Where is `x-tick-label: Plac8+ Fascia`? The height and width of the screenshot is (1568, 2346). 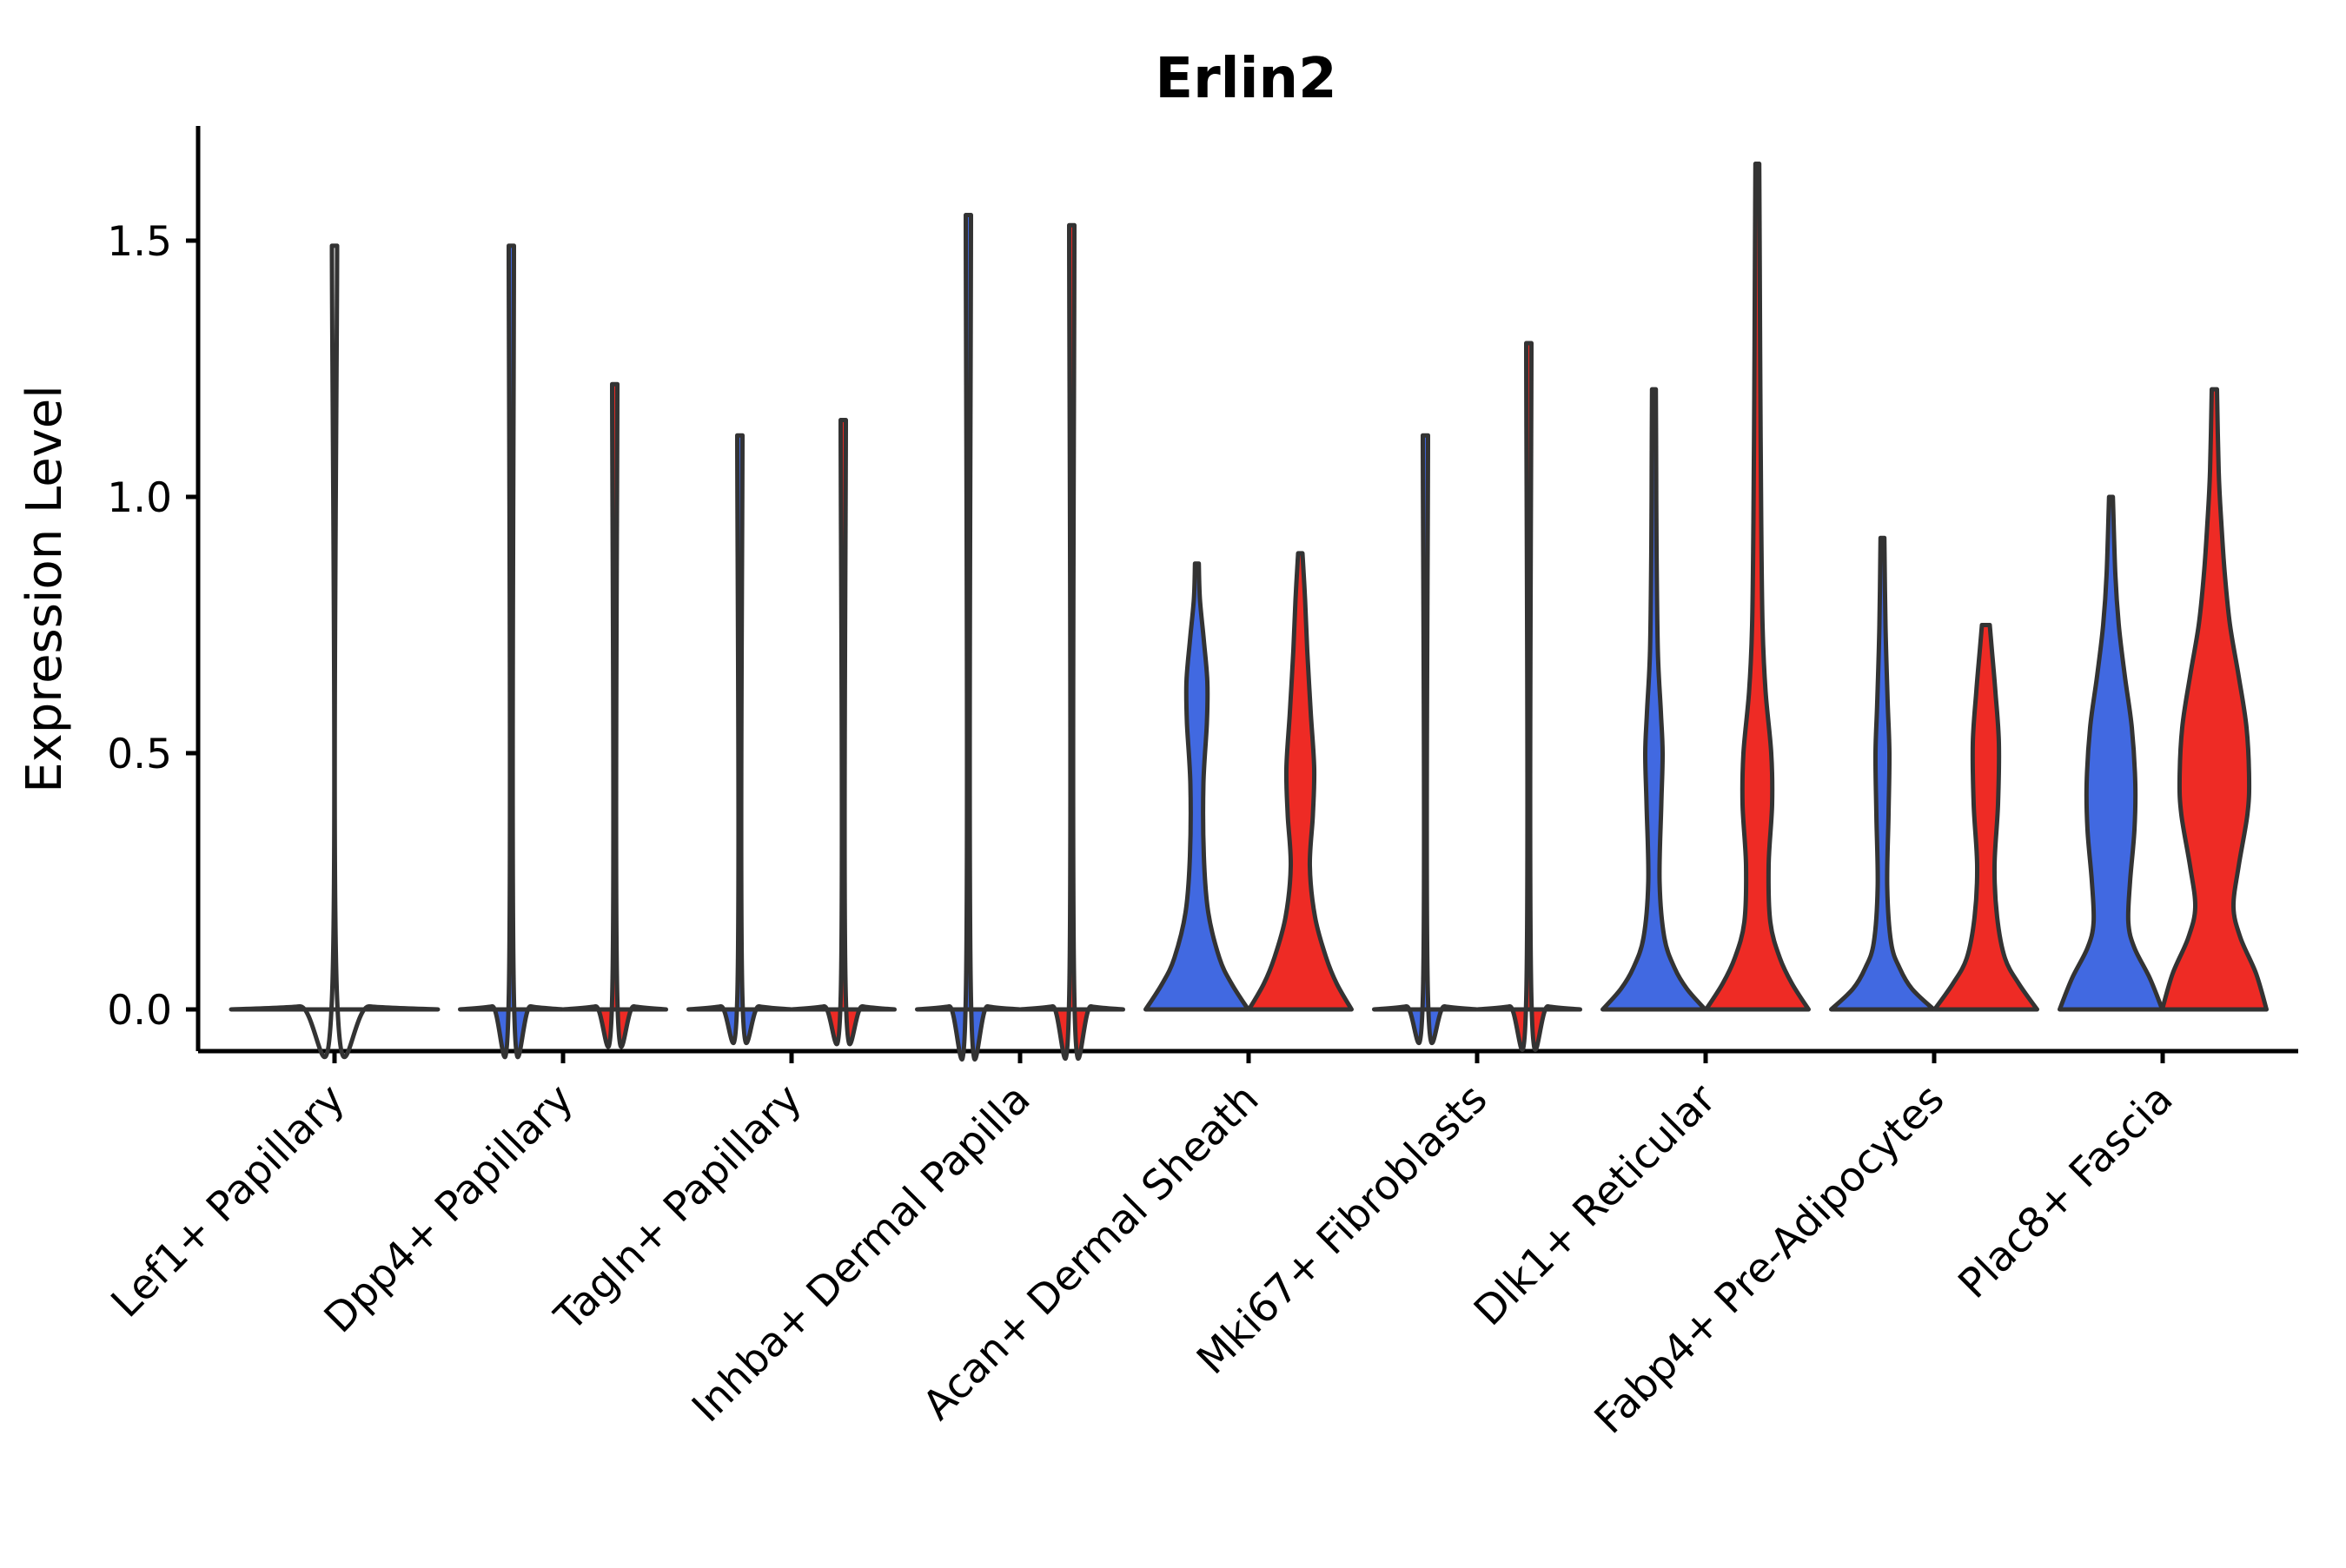
x-tick-label: Plac8+ Fascia is located at coordinates (2067, 1191).